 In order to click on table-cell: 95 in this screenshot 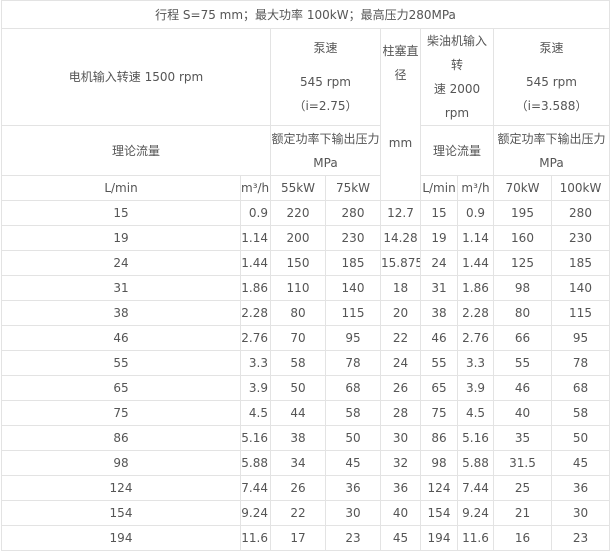, I will do `click(580, 338)`.